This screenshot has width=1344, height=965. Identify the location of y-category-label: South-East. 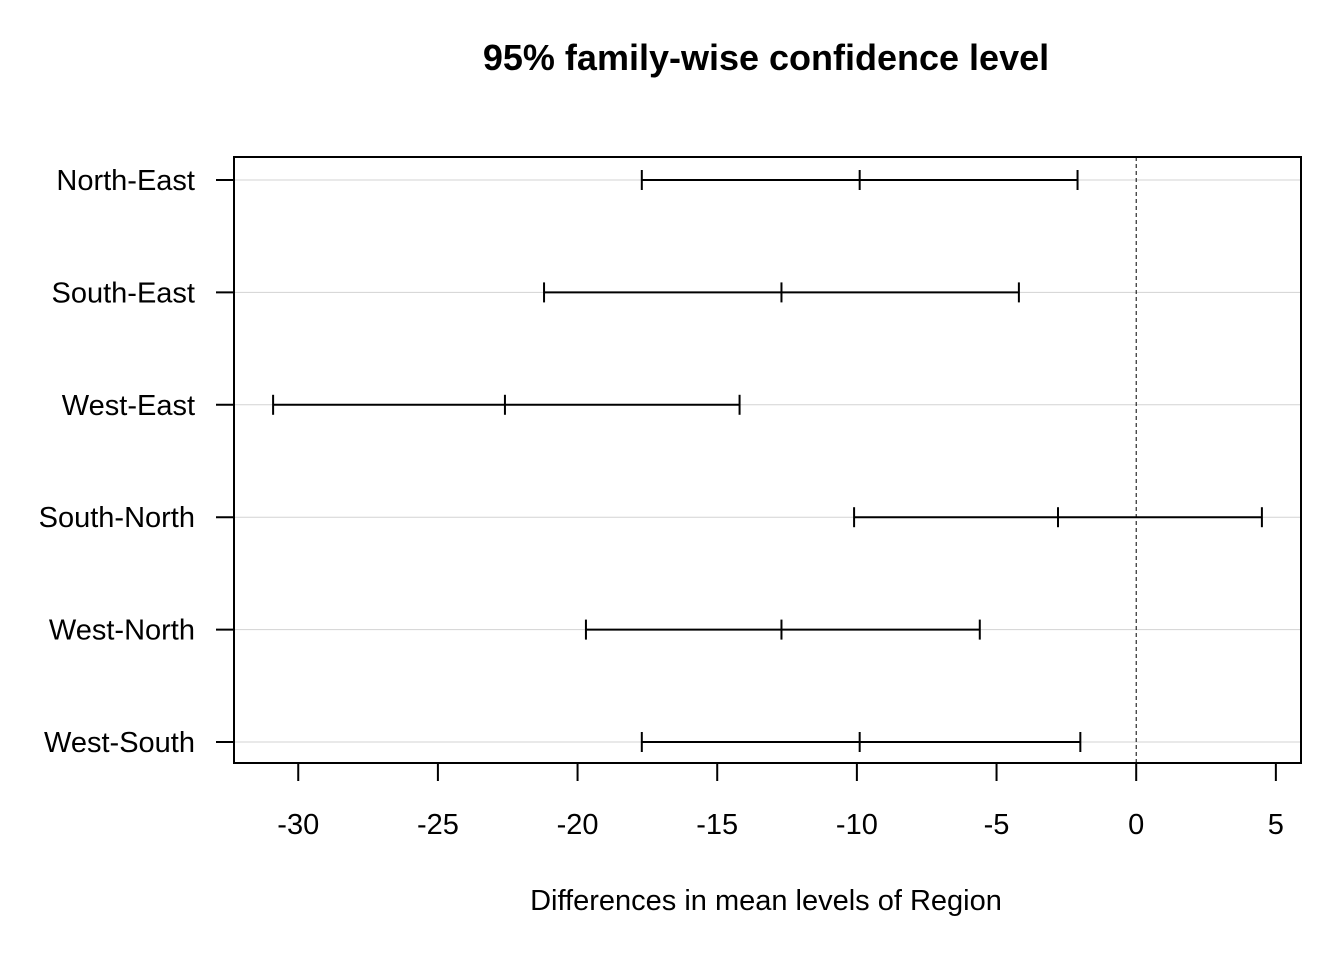
(123, 293).